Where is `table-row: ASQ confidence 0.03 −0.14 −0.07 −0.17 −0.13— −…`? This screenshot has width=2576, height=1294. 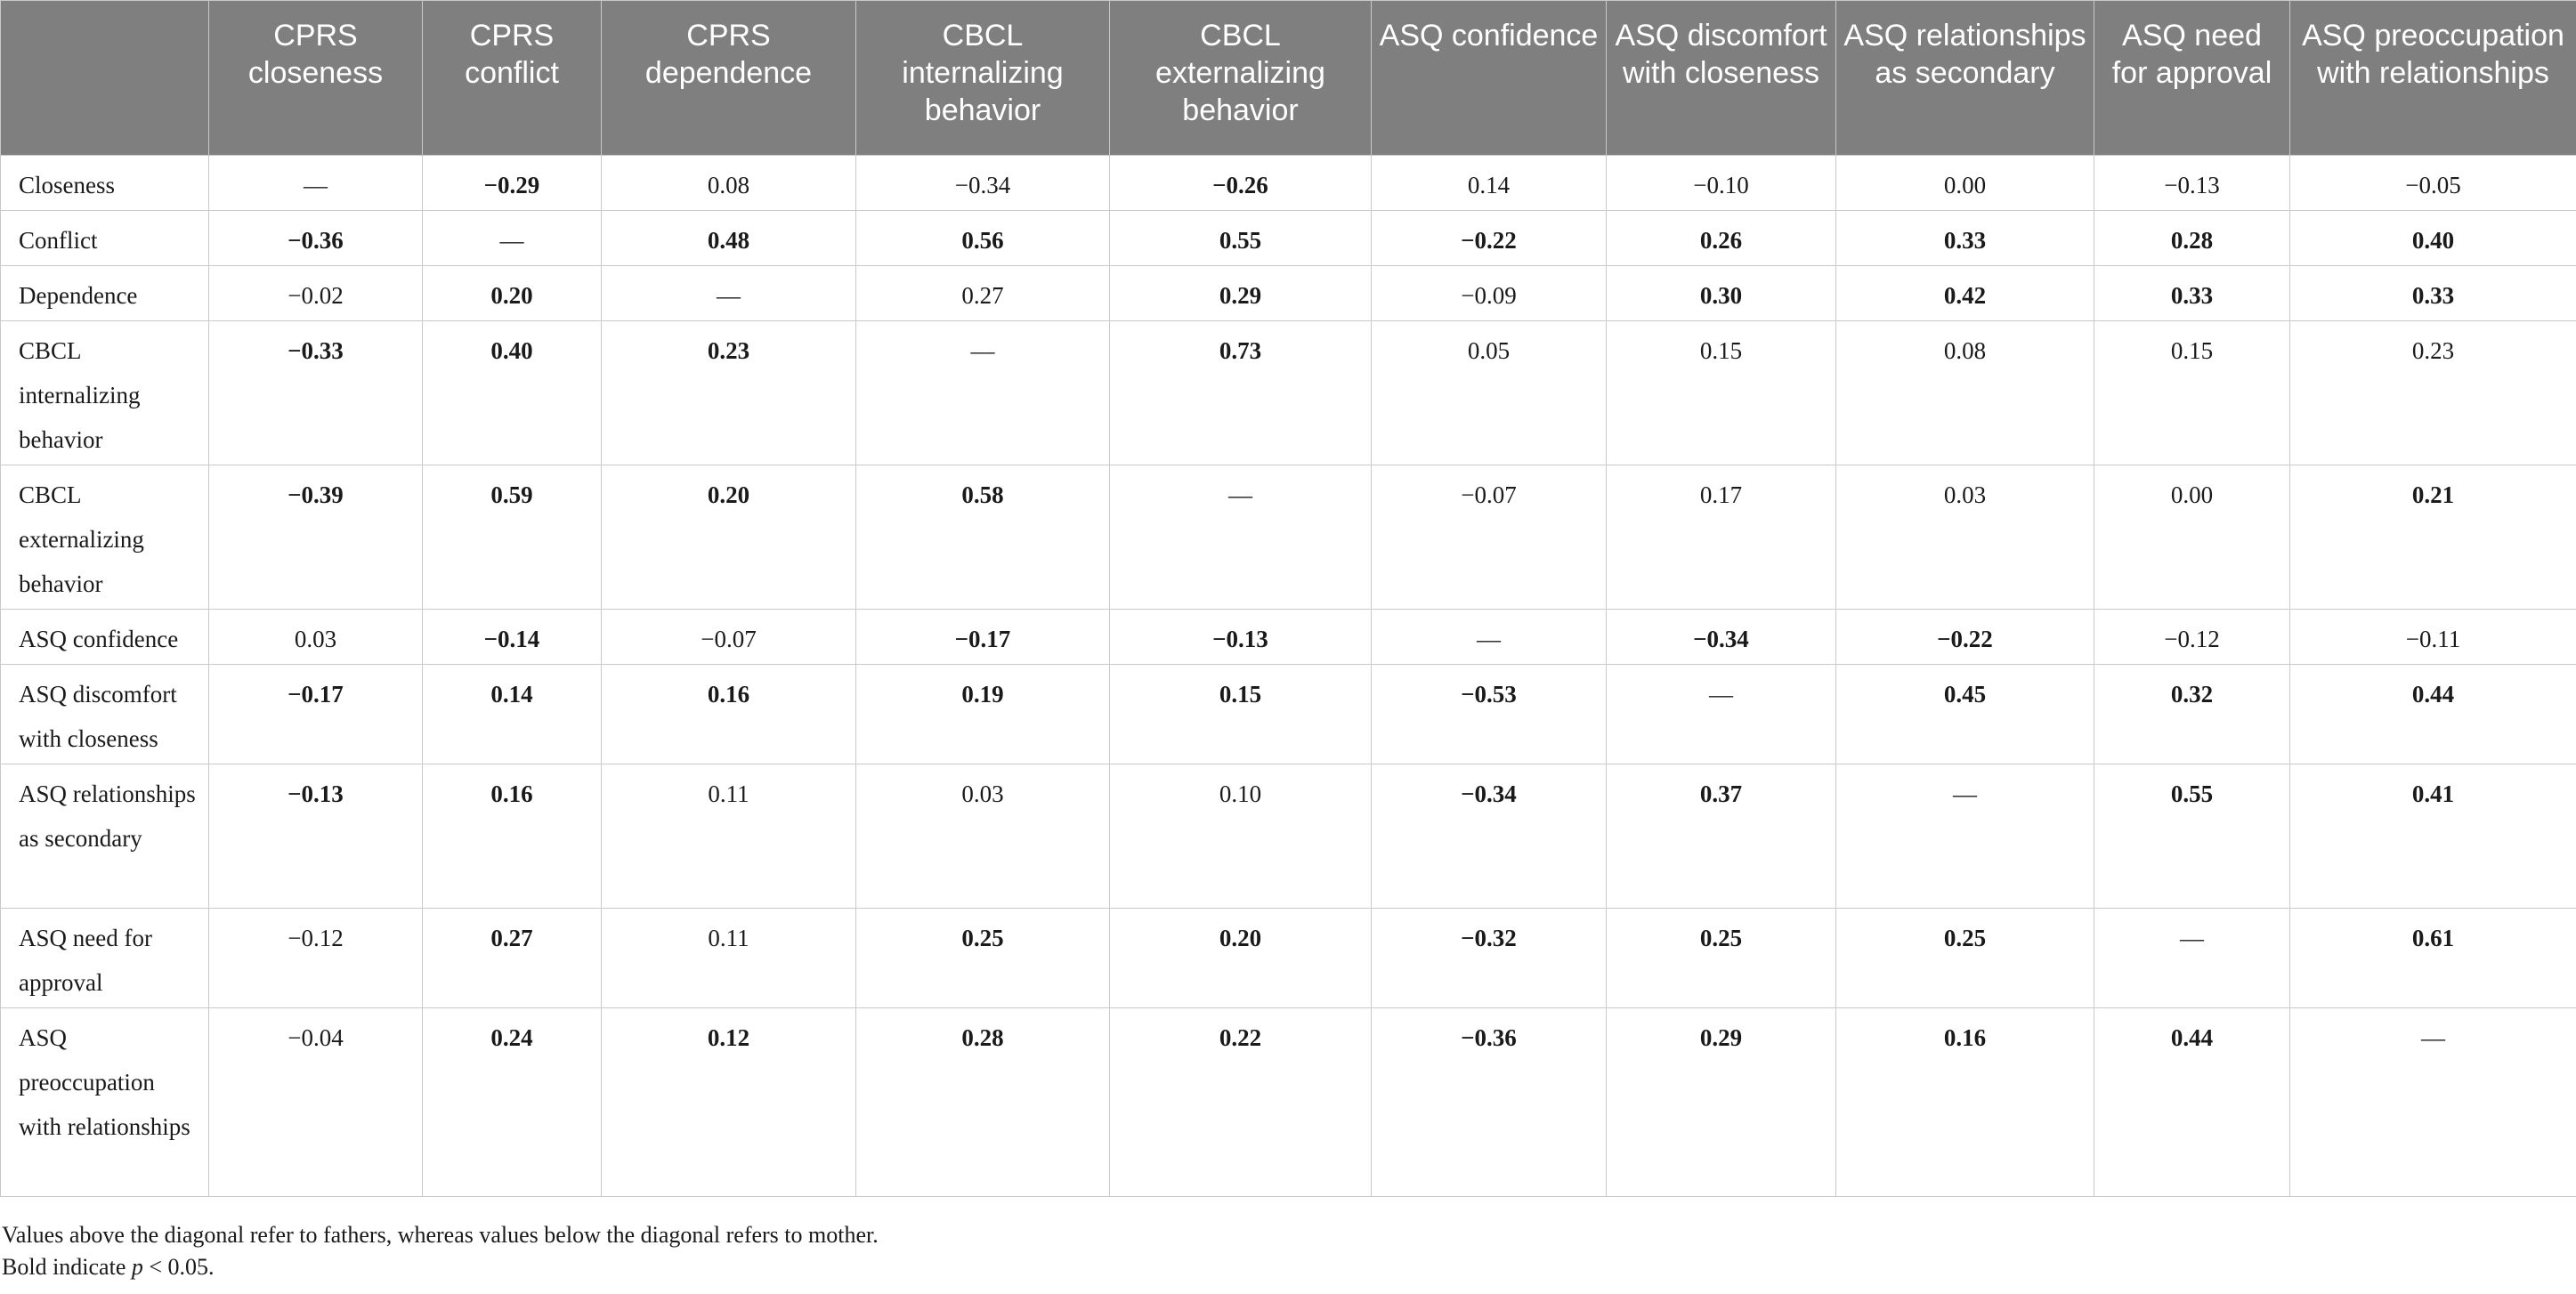 table-row: ASQ confidence 0.03 −0.14 −0.07 −0.17 −0.13— −… is located at coordinates (1288, 637).